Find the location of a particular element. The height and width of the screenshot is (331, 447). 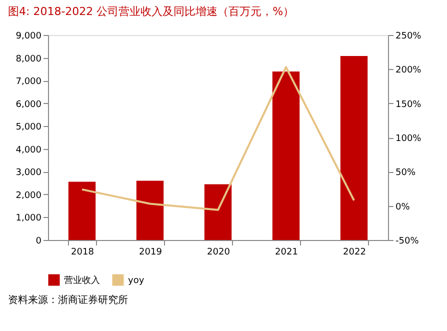

x-tick-label: 2022 is located at coordinates (354, 253).